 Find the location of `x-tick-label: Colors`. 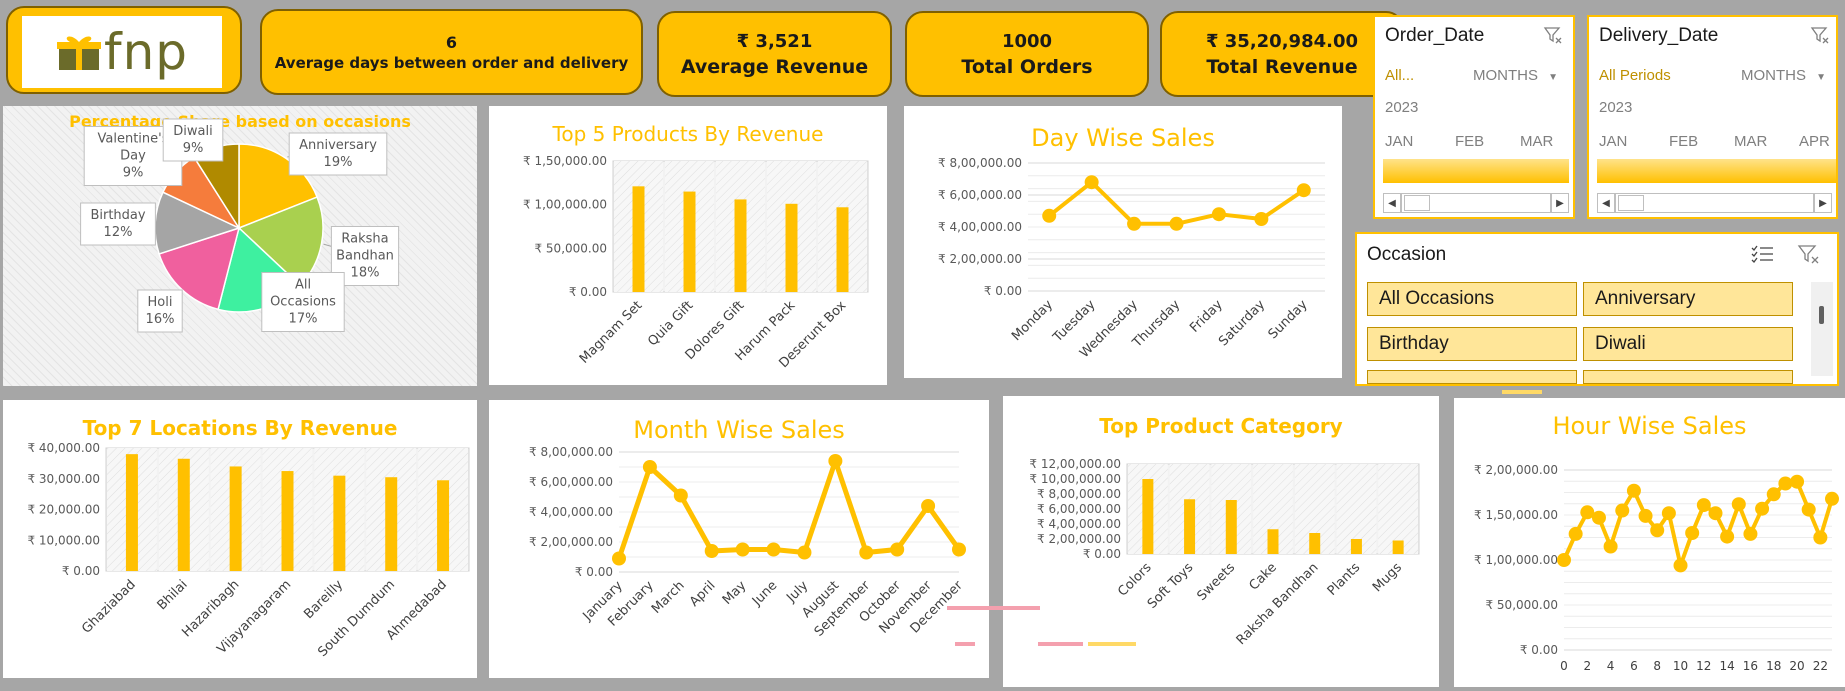

x-tick-label: Colors is located at coordinates (1135, 580).